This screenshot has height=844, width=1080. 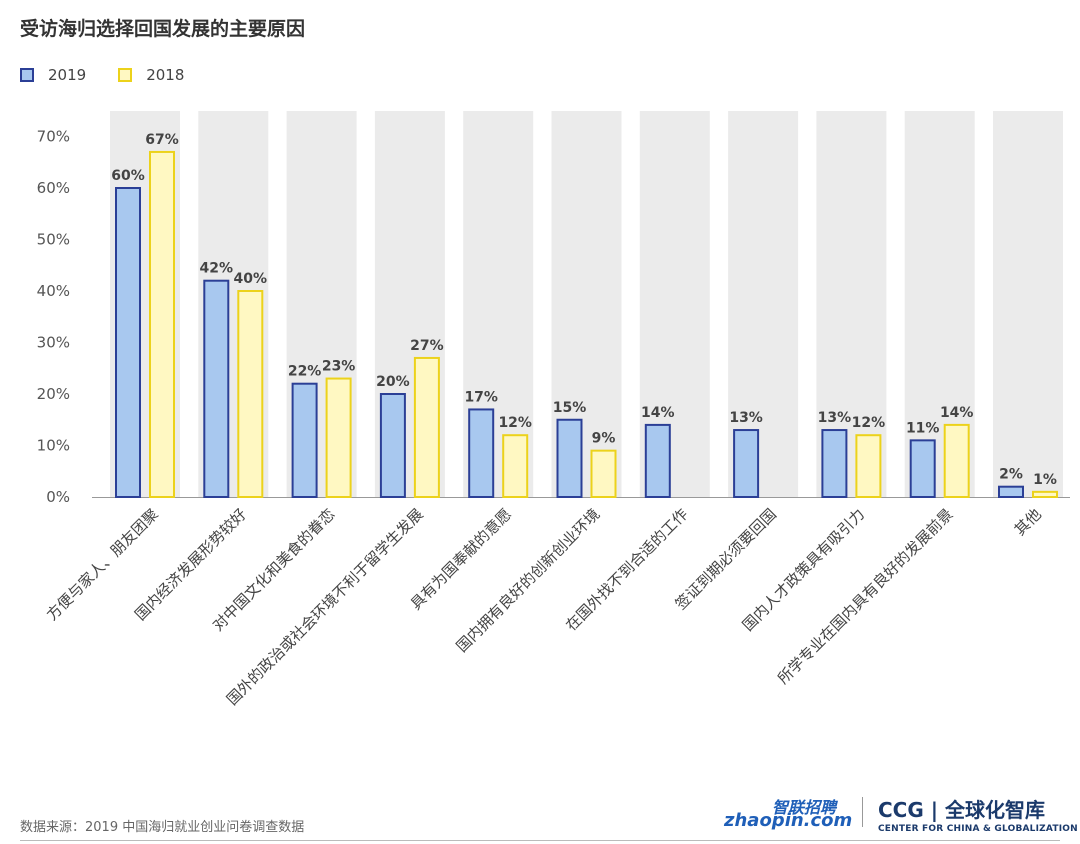 What do you see at coordinates (658, 413) in the screenshot?
I see `data-label-2019: 14%` at bounding box center [658, 413].